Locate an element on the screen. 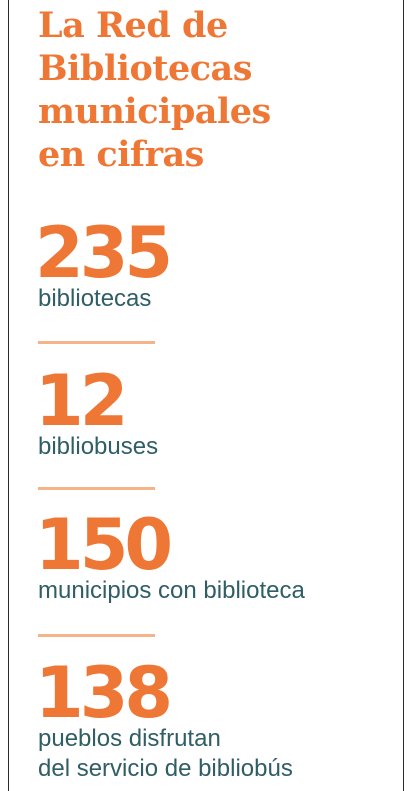 Image resolution: width=411 pixels, height=791 pixels. stat-label: municipios con biblioteca is located at coordinates (171, 590).